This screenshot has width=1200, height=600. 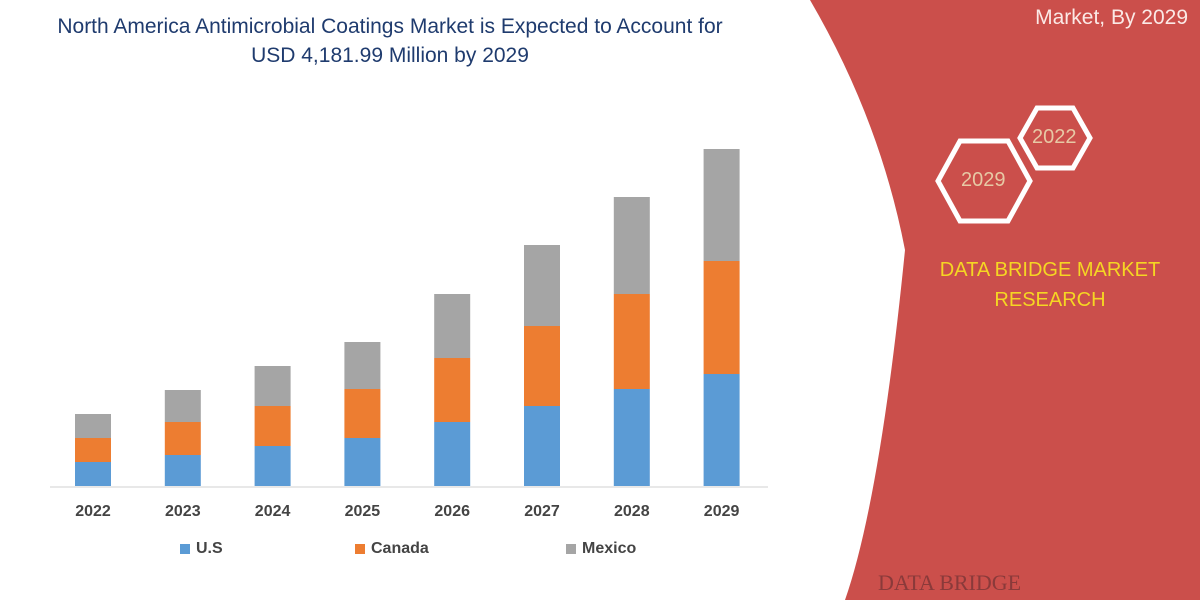 I want to click on bar-mexico-2023, so click(x=182, y=406).